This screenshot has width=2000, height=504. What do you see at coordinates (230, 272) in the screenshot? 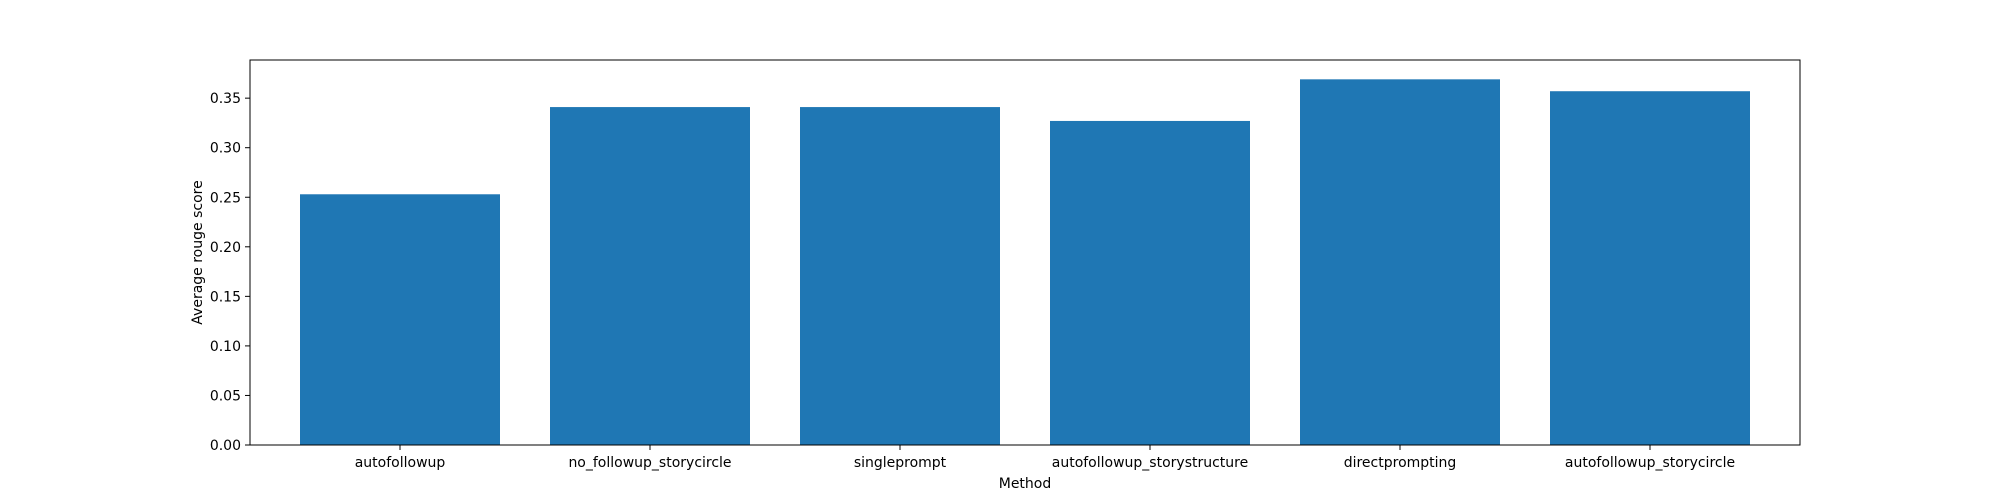
I see `y-axis-ticks: 0.00 0.05 0.10 0.15 0.20 0.25 0.30 0.35` at bounding box center [230, 272].